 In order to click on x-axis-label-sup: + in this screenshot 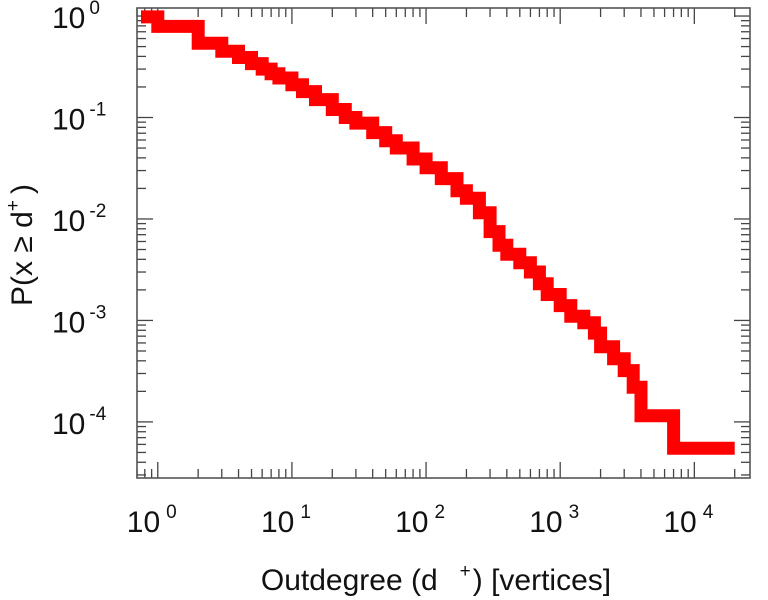, I will do `click(465, 571)`.